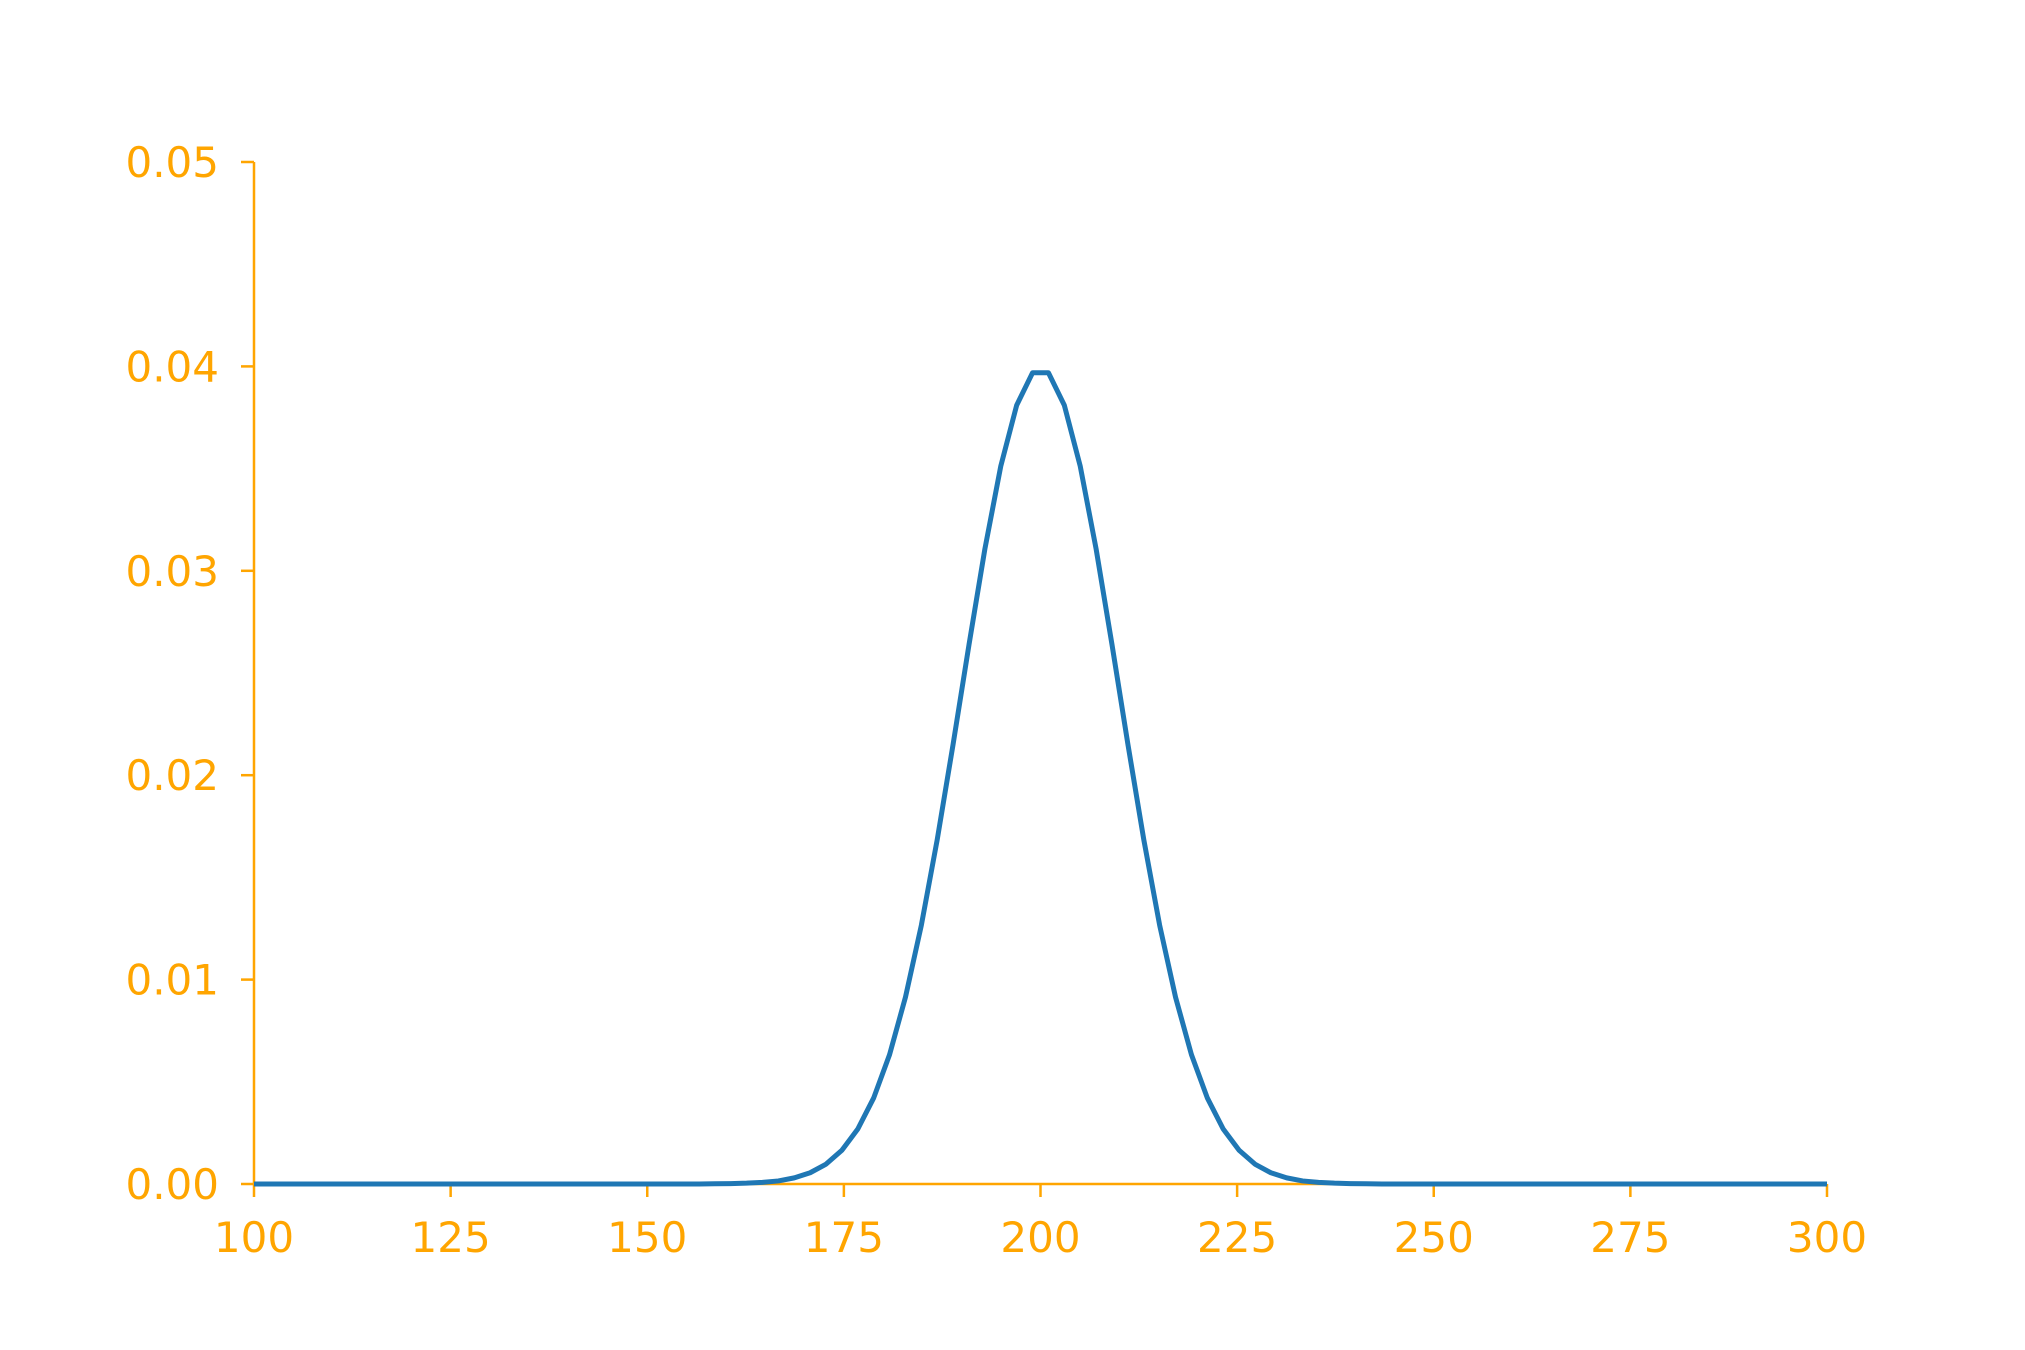 This screenshot has height=1350, width=2025. What do you see at coordinates (254, 1237) in the screenshot?
I see `x-tick-label: 100` at bounding box center [254, 1237].